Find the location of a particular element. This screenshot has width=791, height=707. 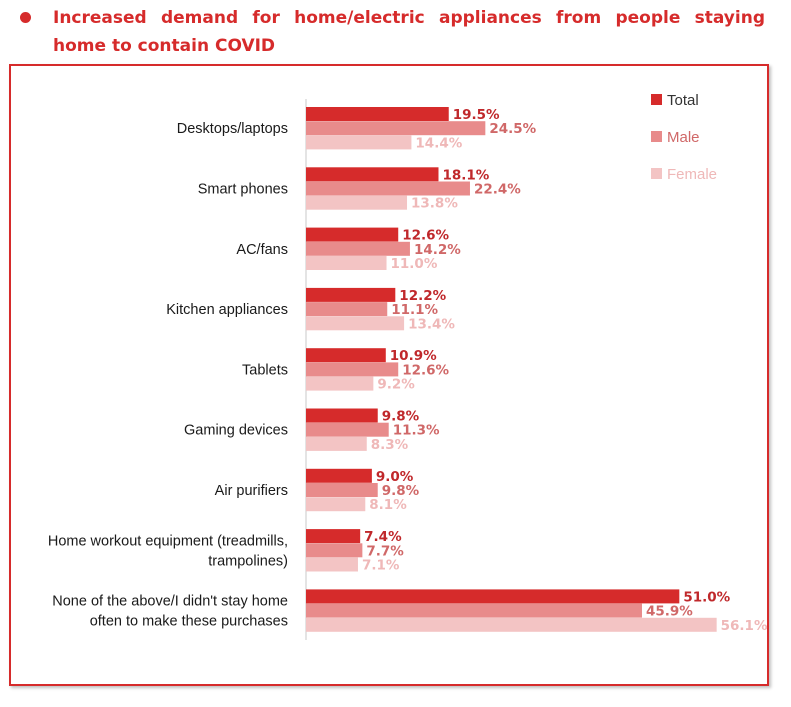

legend-swatch-female is located at coordinates (656, 173).